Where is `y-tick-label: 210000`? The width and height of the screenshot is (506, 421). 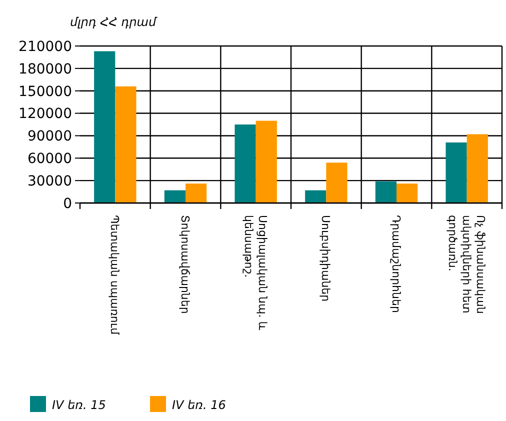 y-tick-label: 210000 is located at coordinates (45, 46).